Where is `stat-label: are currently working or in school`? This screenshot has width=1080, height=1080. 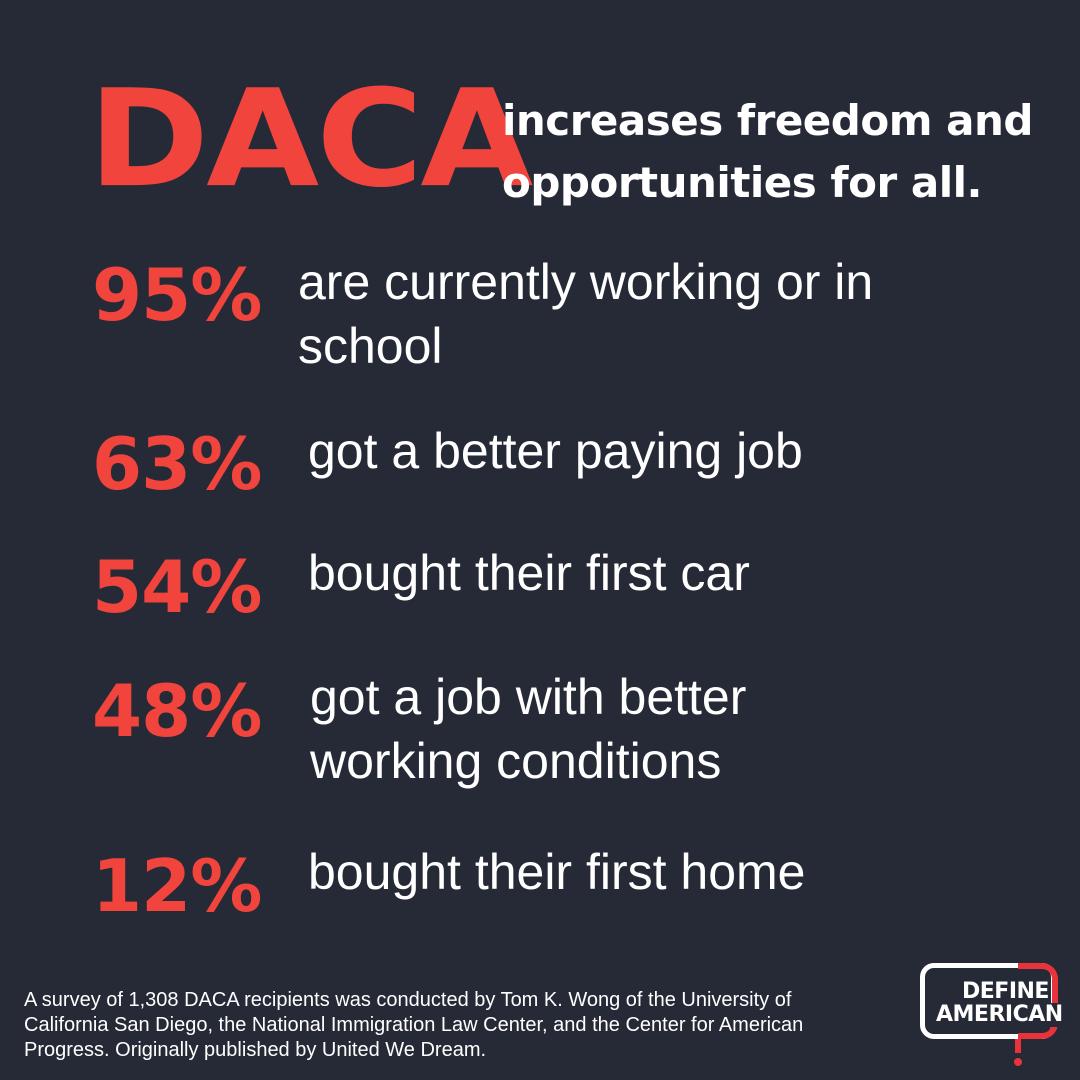
stat-label: are currently working or in school is located at coordinates (586, 314).